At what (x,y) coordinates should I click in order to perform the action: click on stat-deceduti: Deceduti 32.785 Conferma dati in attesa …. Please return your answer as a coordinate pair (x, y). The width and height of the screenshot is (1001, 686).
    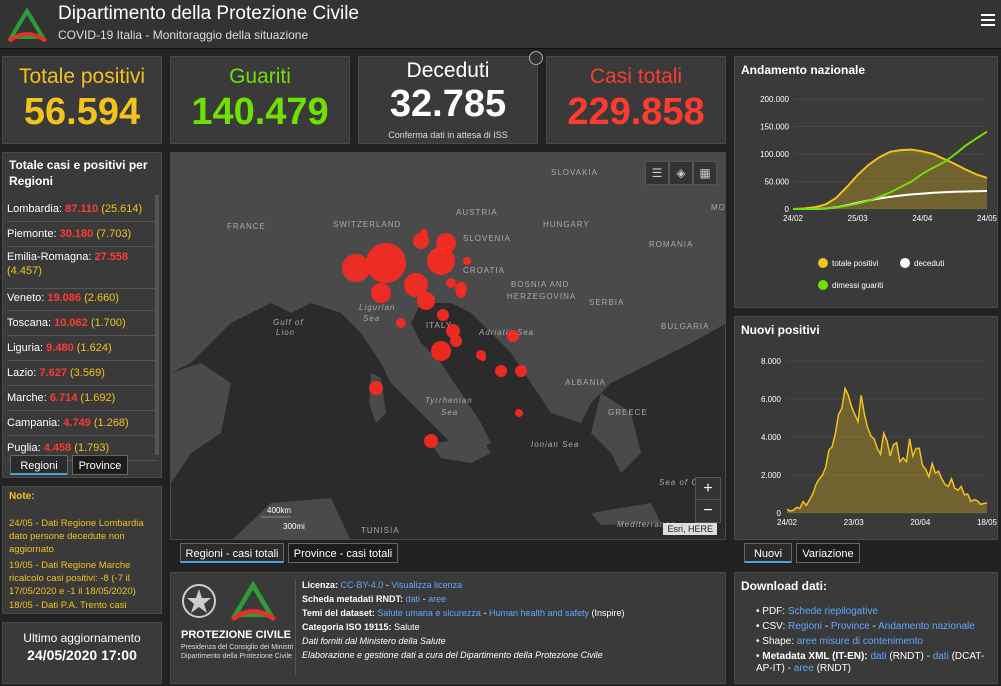
    Looking at the image, I should click on (450, 97).